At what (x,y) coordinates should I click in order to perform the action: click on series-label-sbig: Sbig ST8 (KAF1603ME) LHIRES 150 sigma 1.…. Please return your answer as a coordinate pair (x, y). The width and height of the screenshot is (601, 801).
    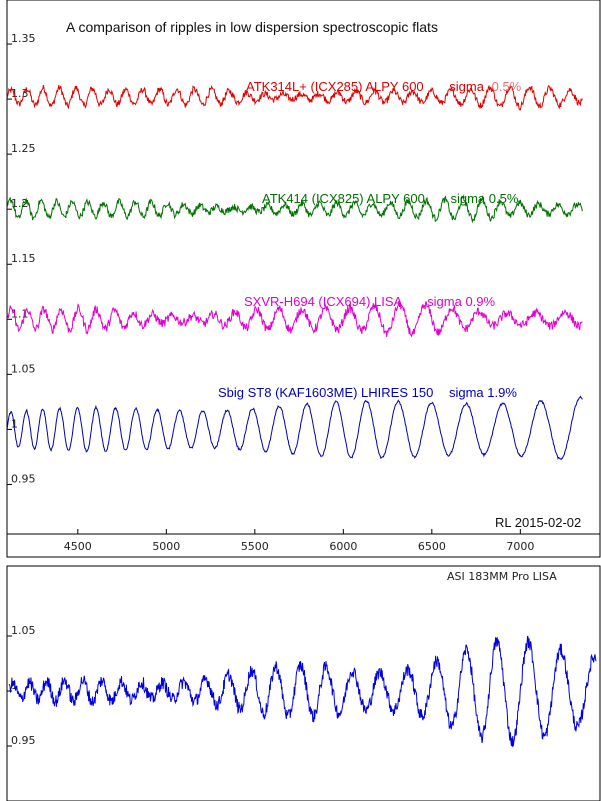
    Looking at the image, I should click on (367, 392).